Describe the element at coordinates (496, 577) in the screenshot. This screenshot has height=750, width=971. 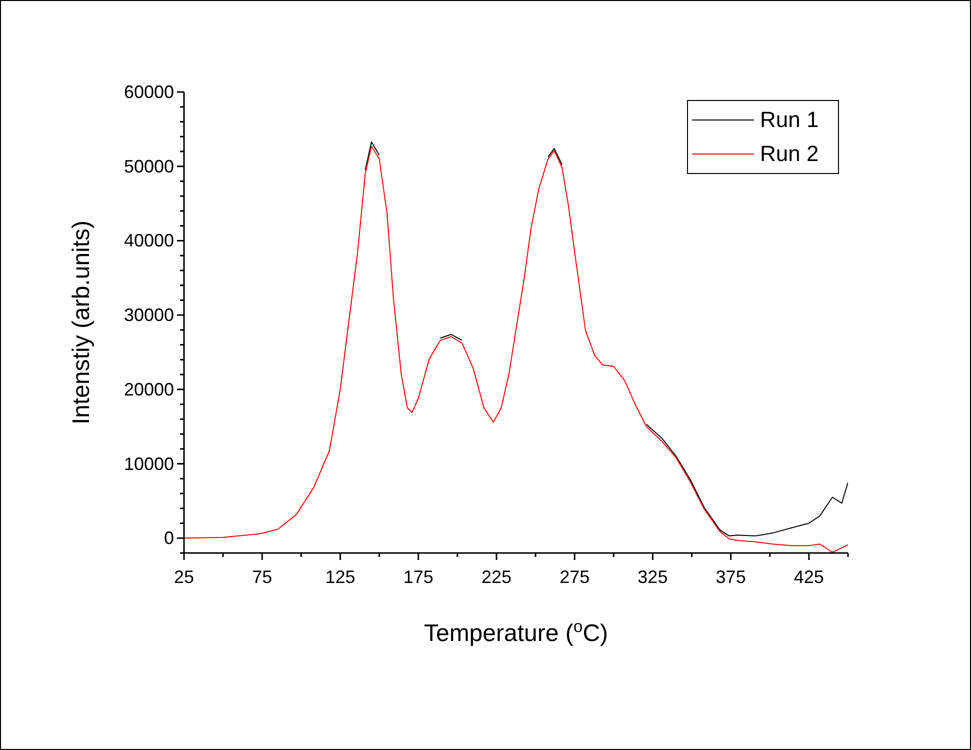
I see `x-tick-label: 225` at that location.